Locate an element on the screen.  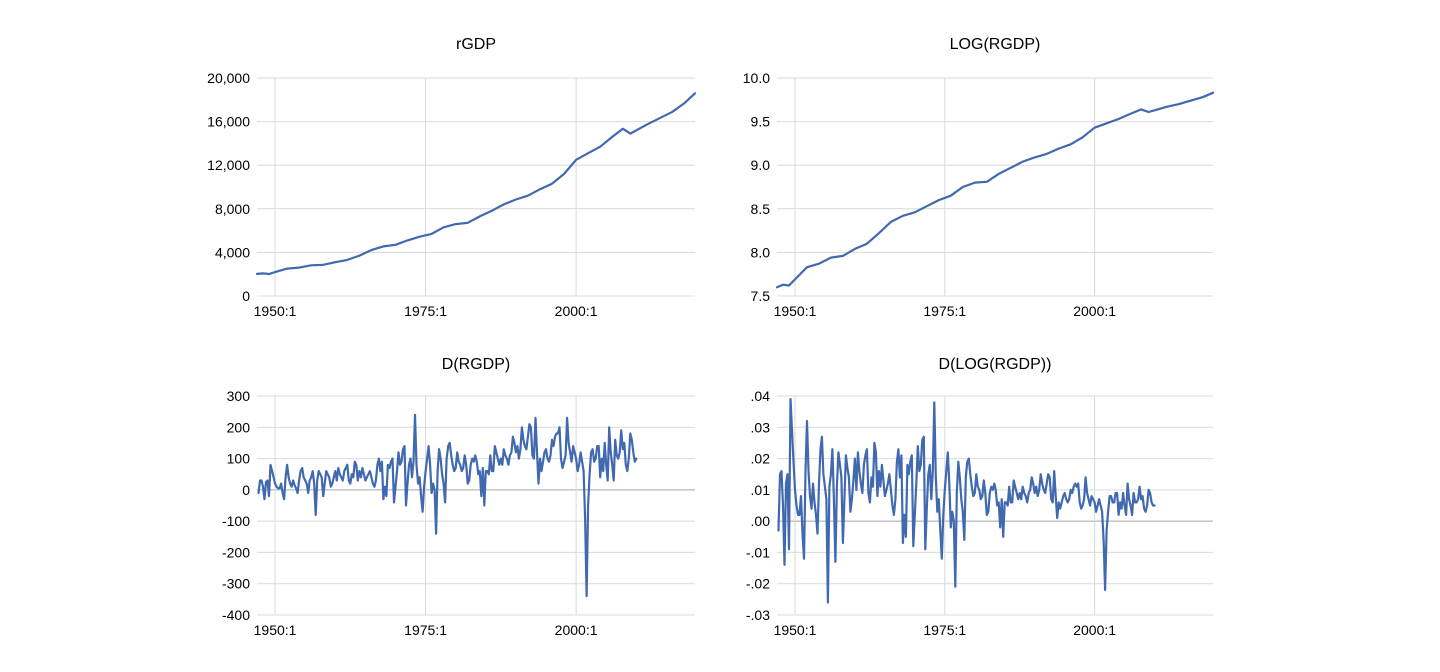
y-tick-label: 300 is located at coordinates (239, 396).